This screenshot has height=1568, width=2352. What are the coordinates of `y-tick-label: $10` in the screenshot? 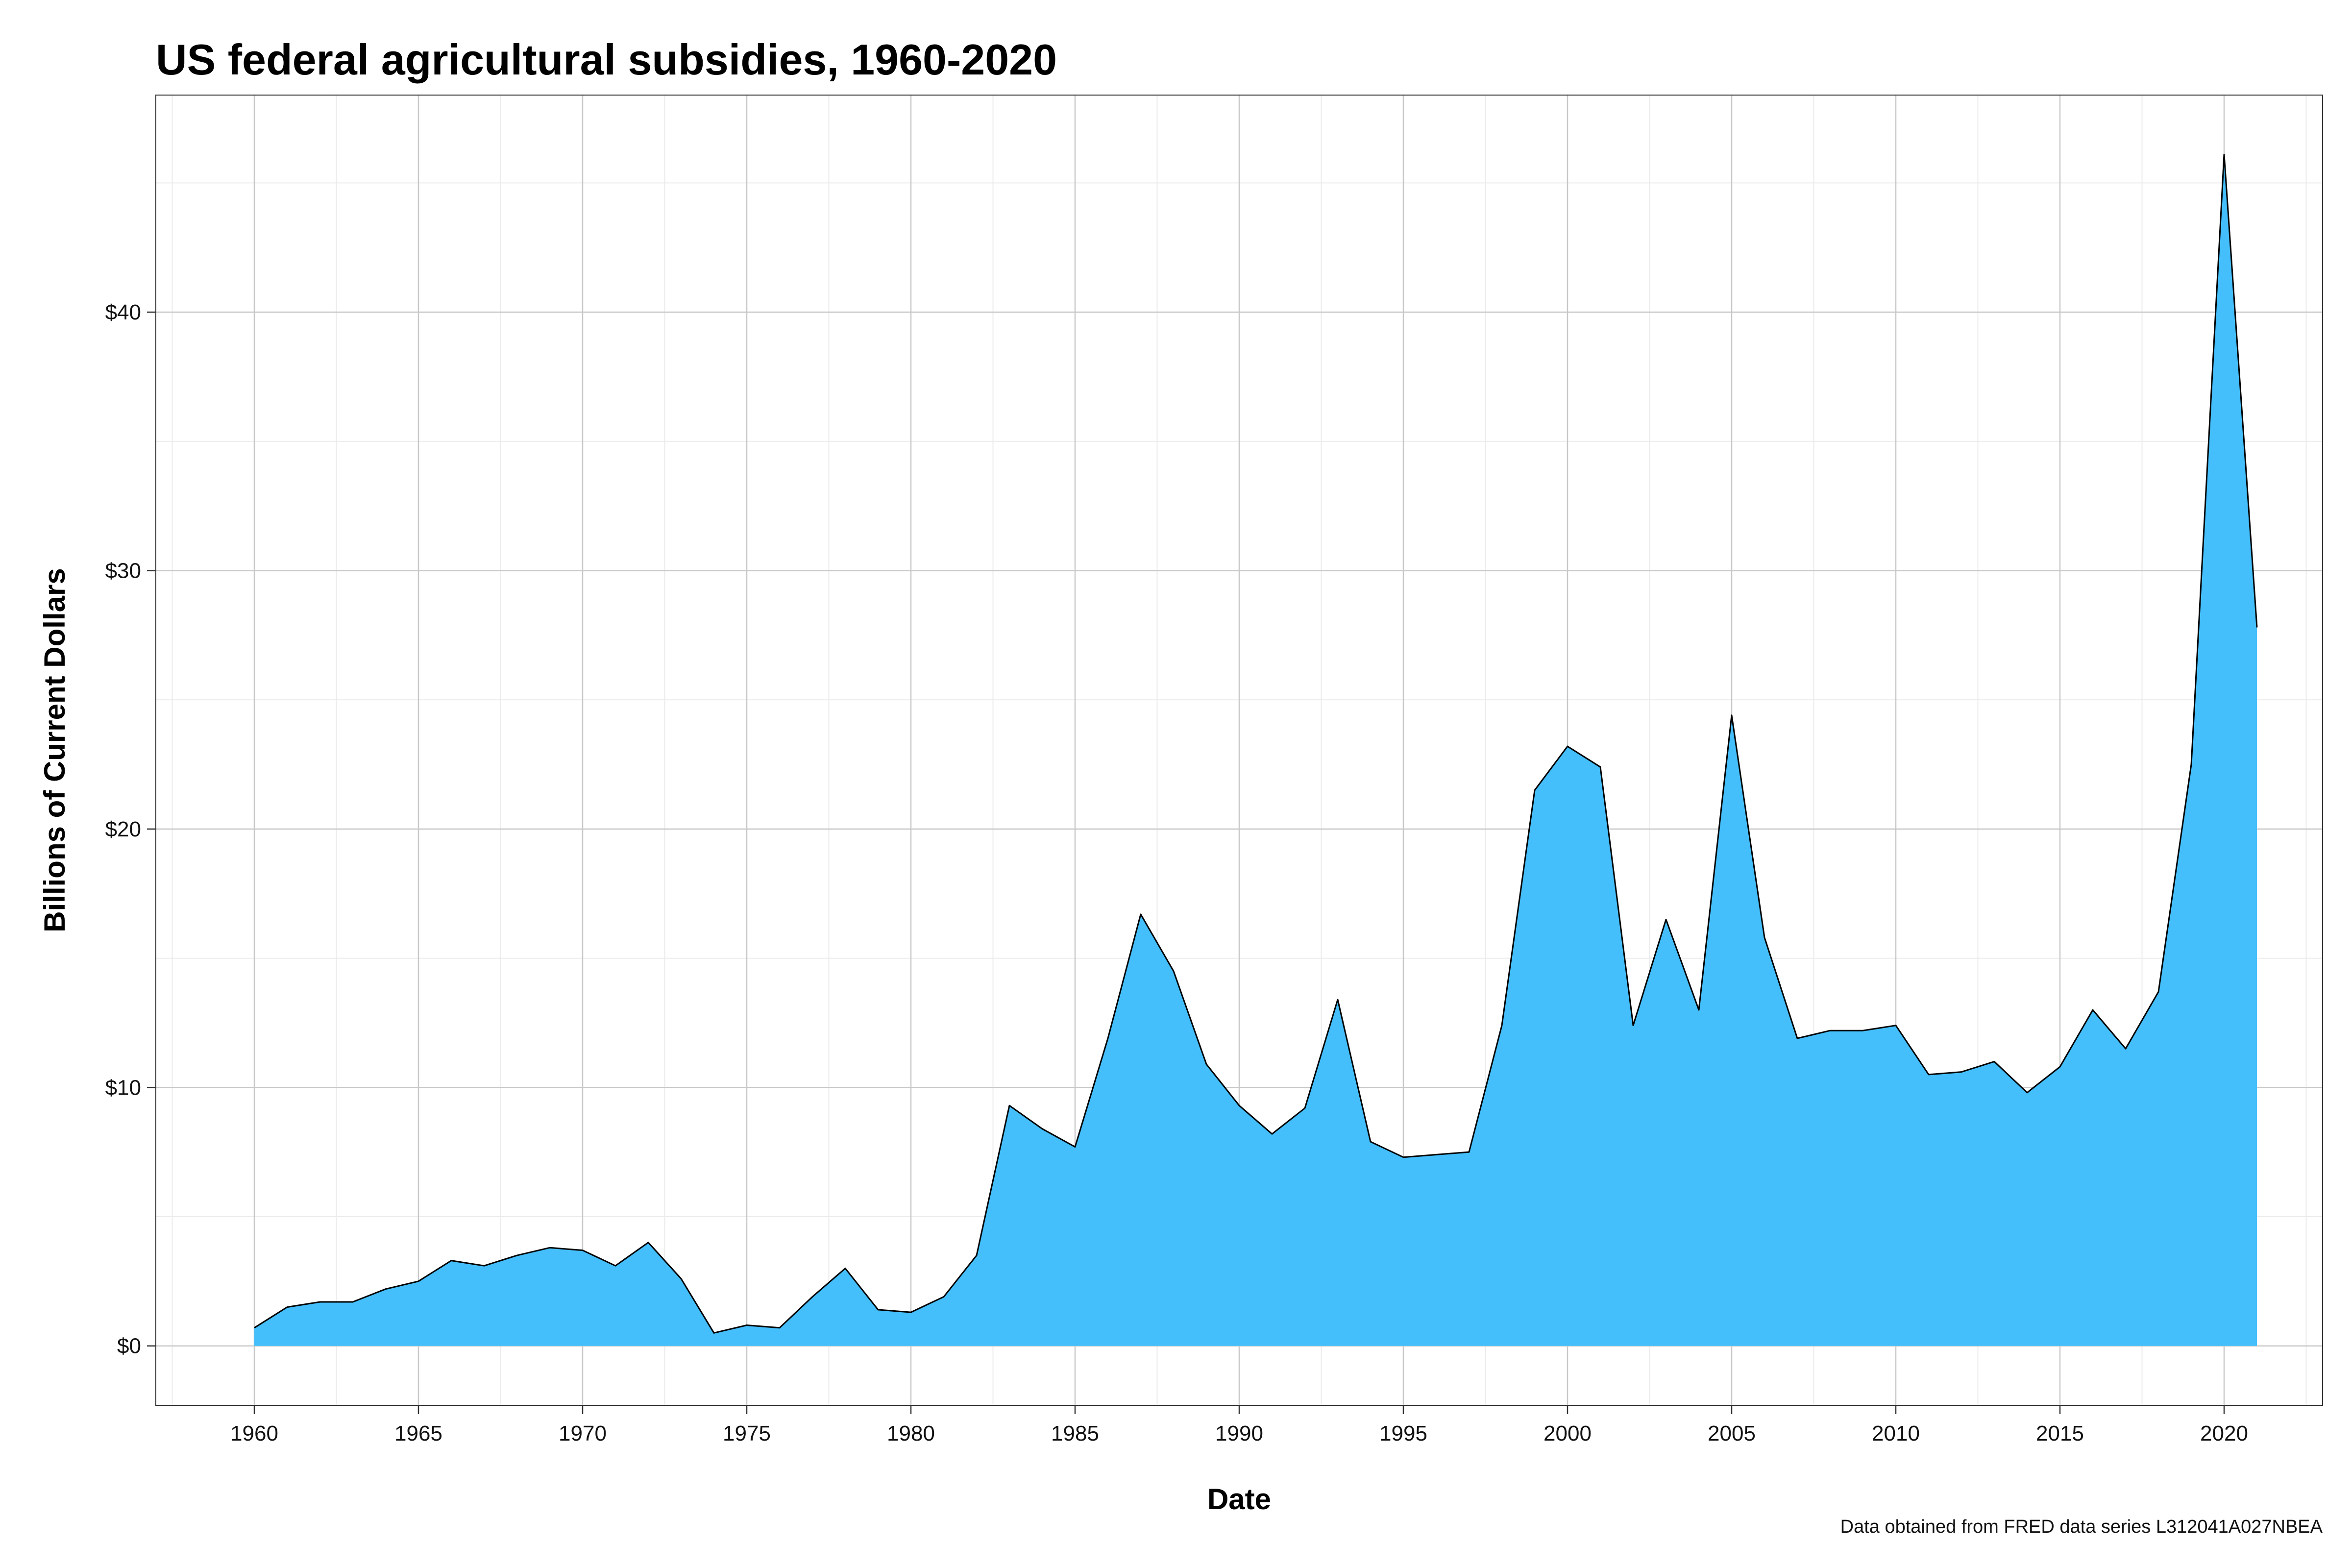 It's located at (123, 1088).